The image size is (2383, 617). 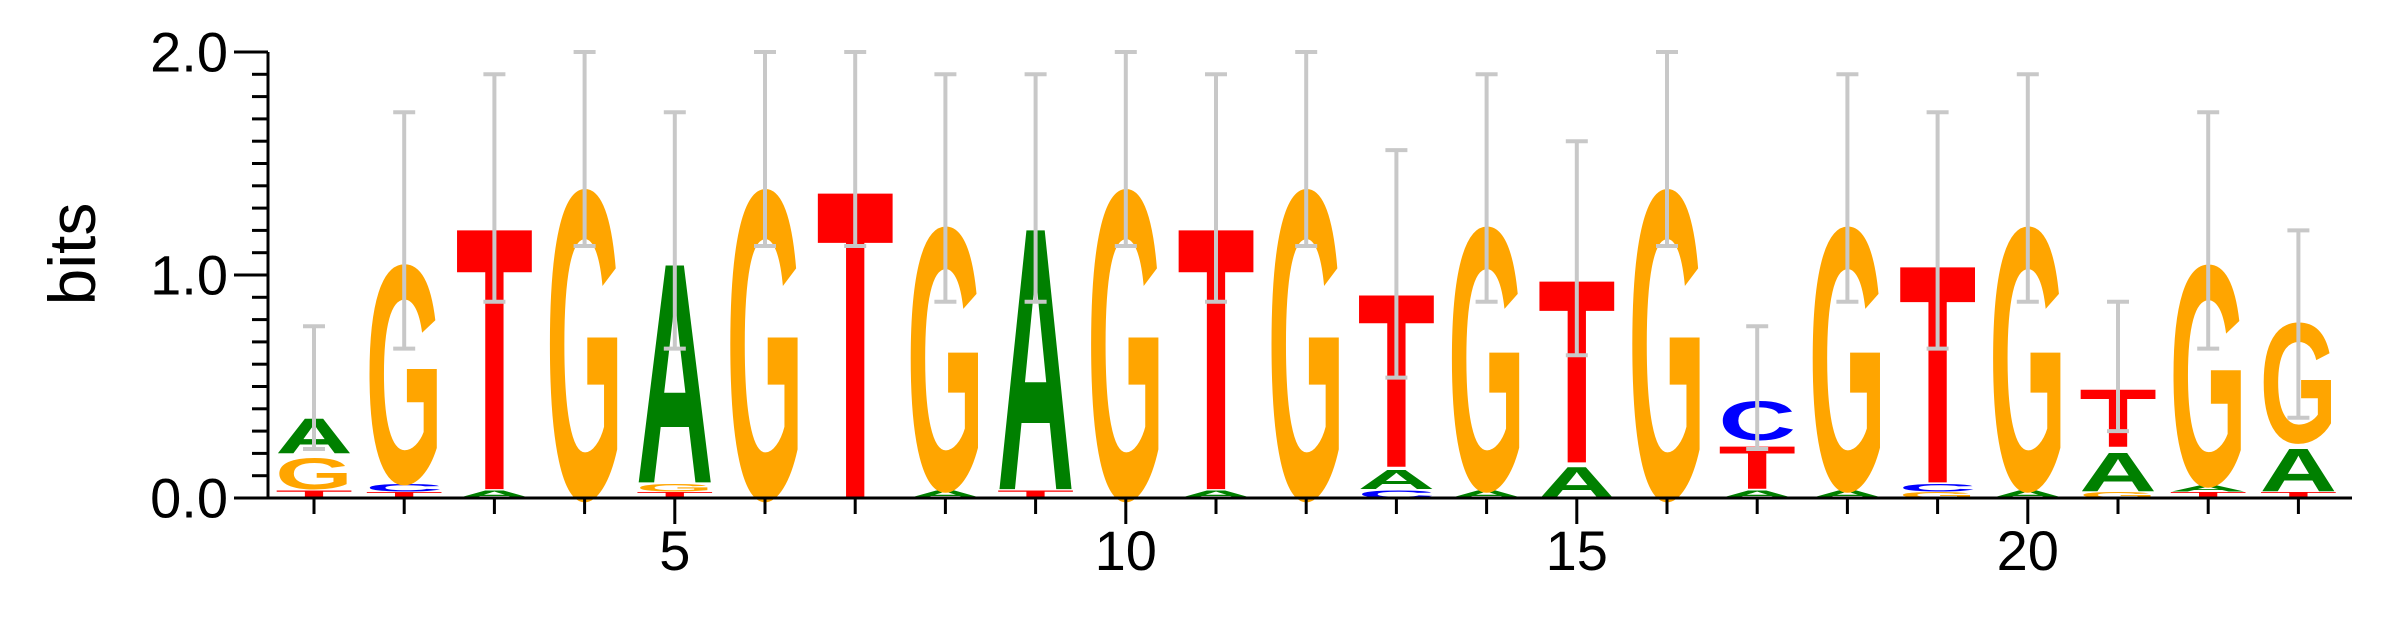 What do you see at coordinates (674, 550) in the screenshot?
I see `x-tick-label: 5` at bounding box center [674, 550].